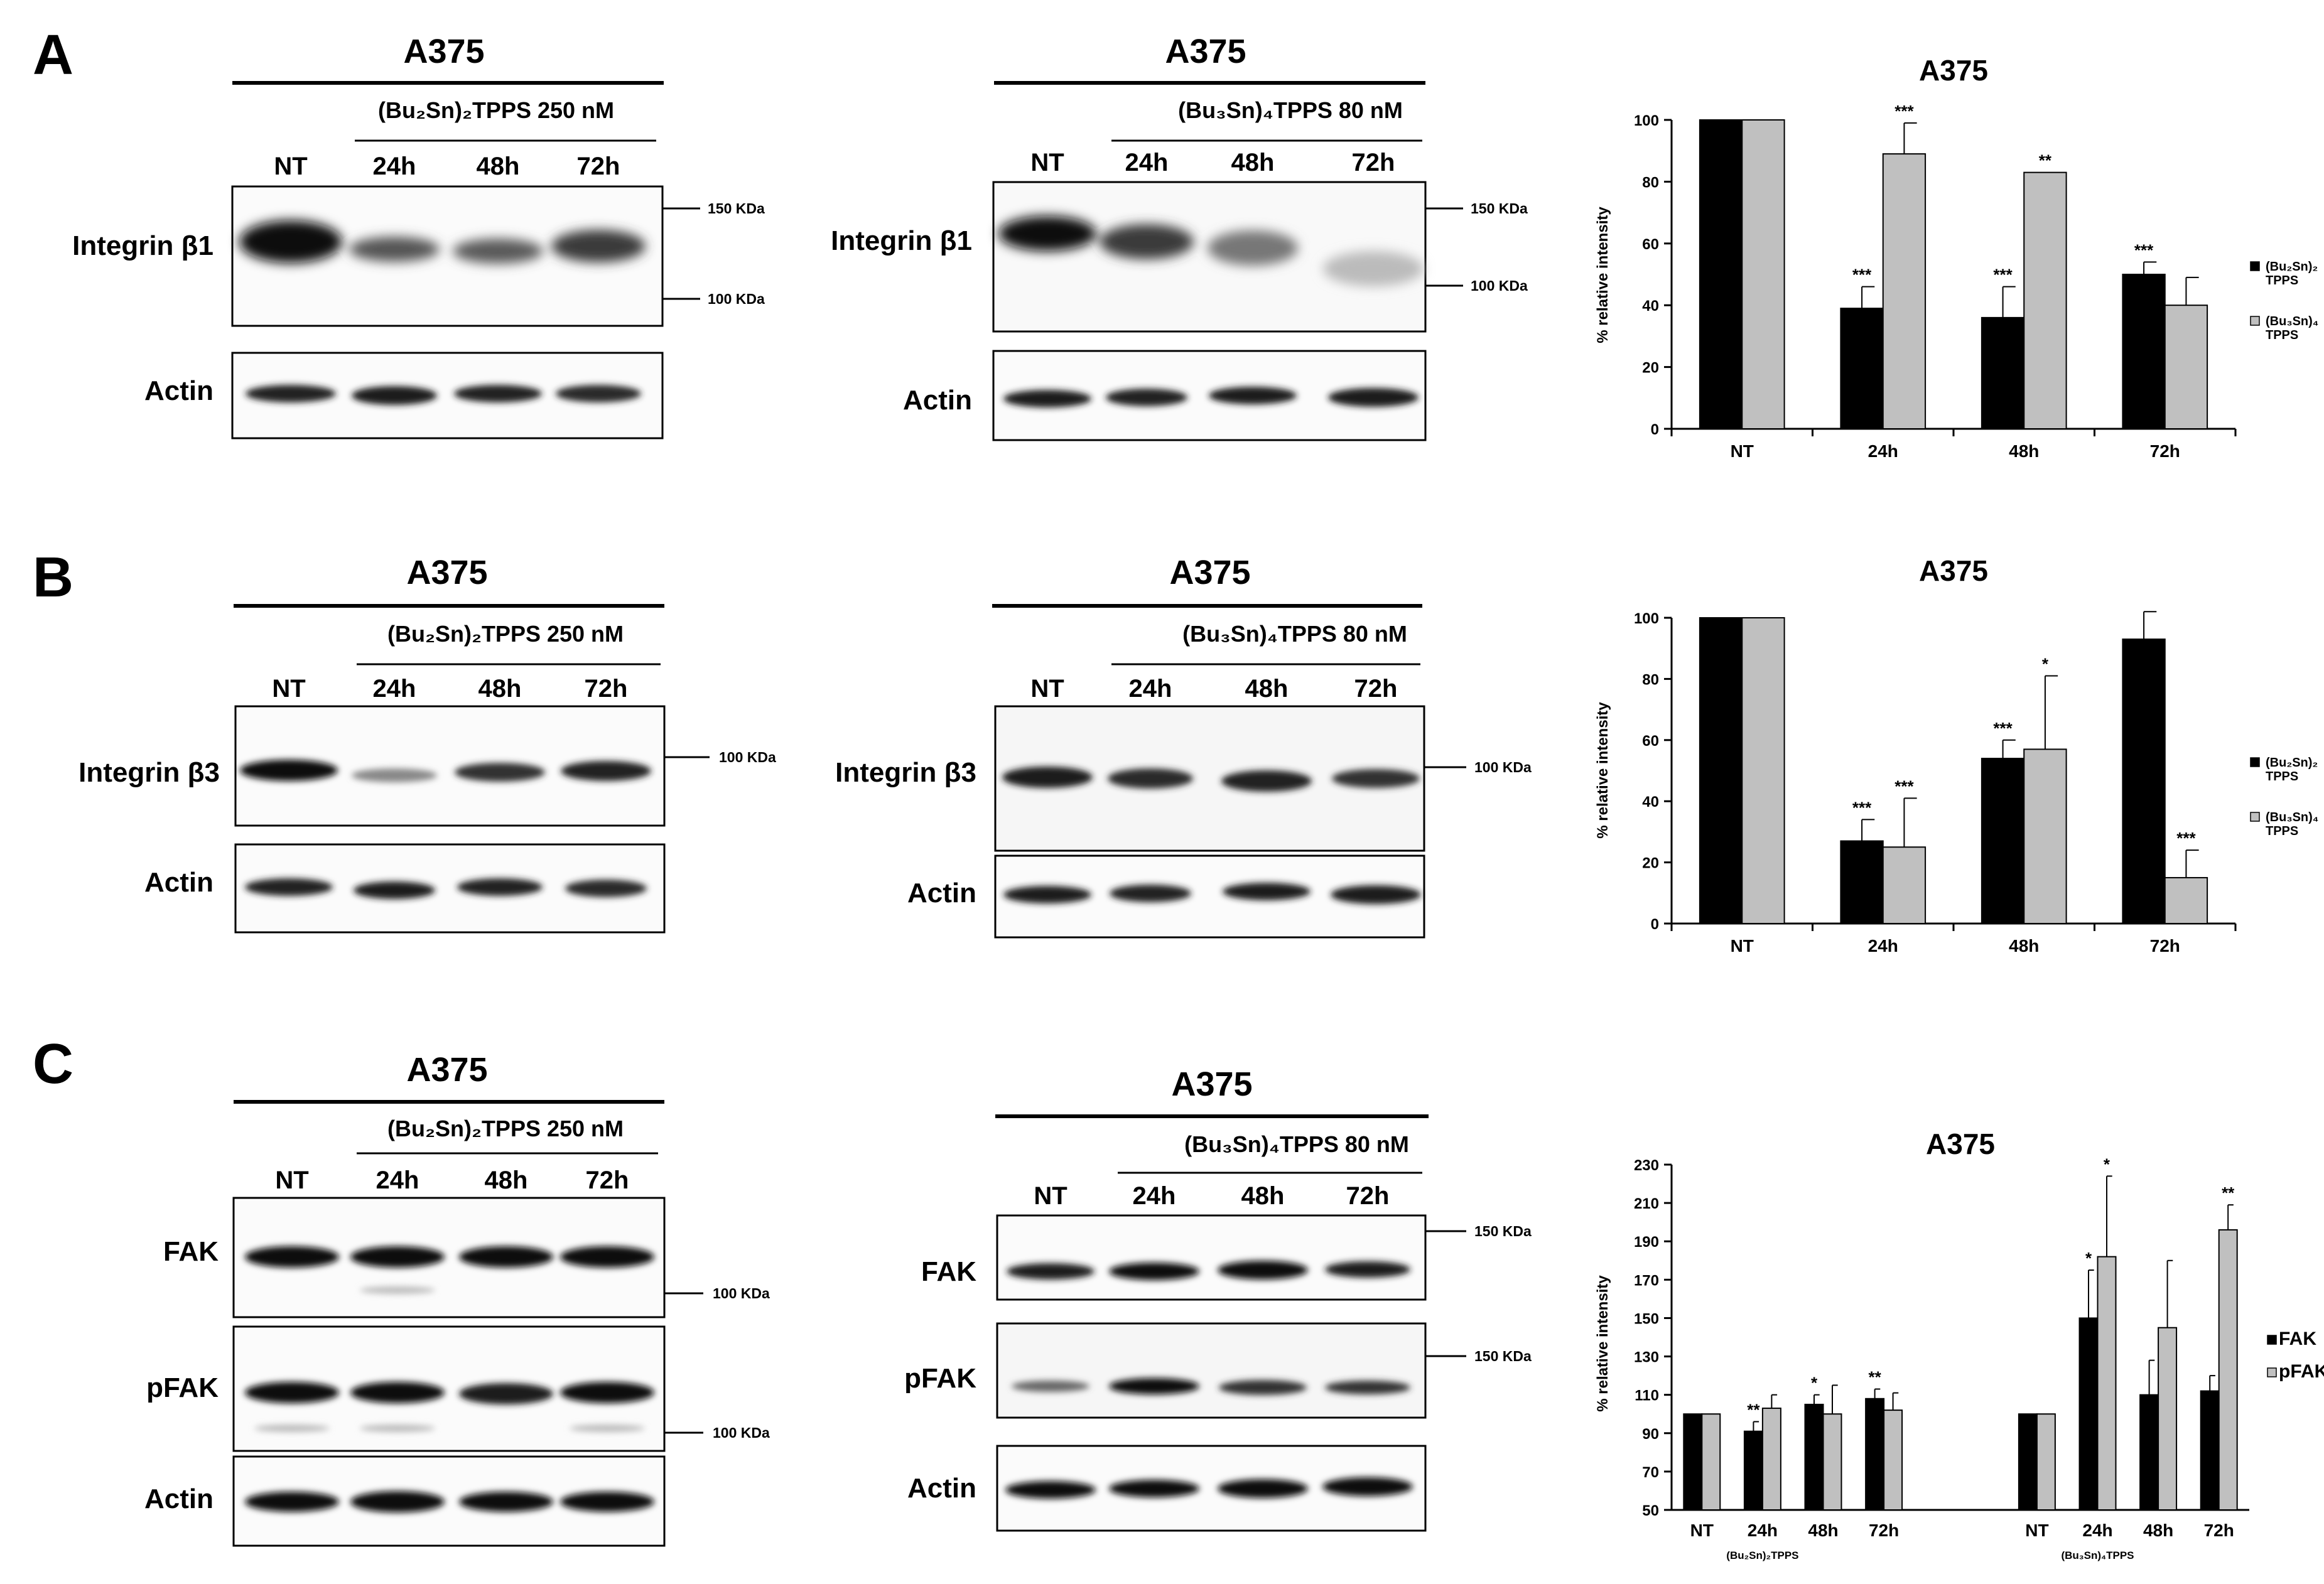 The height and width of the screenshot is (1584, 2324). What do you see at coordinates (1650, 802) in the screenshot?
I see `y-tick-label: 40` at bounding box center [1650, 802].